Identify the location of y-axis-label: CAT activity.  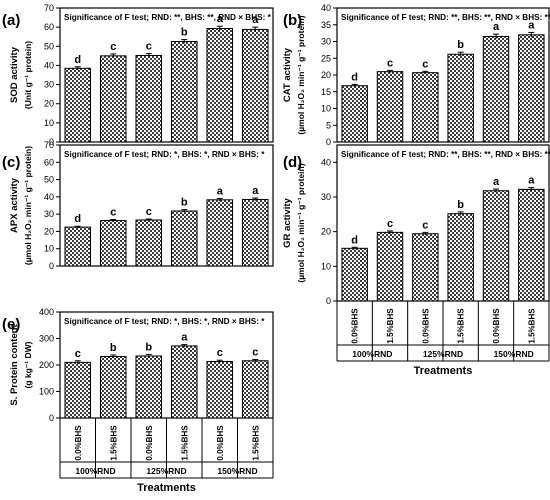
(287, 74).